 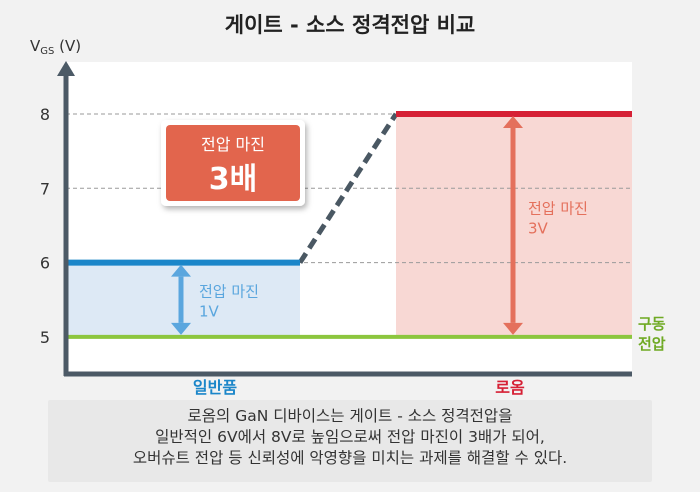 What do you see at coordinates (45, 188) in the screenshot?
I see `y-tick-label: 7` at bounding box center [45, 188].